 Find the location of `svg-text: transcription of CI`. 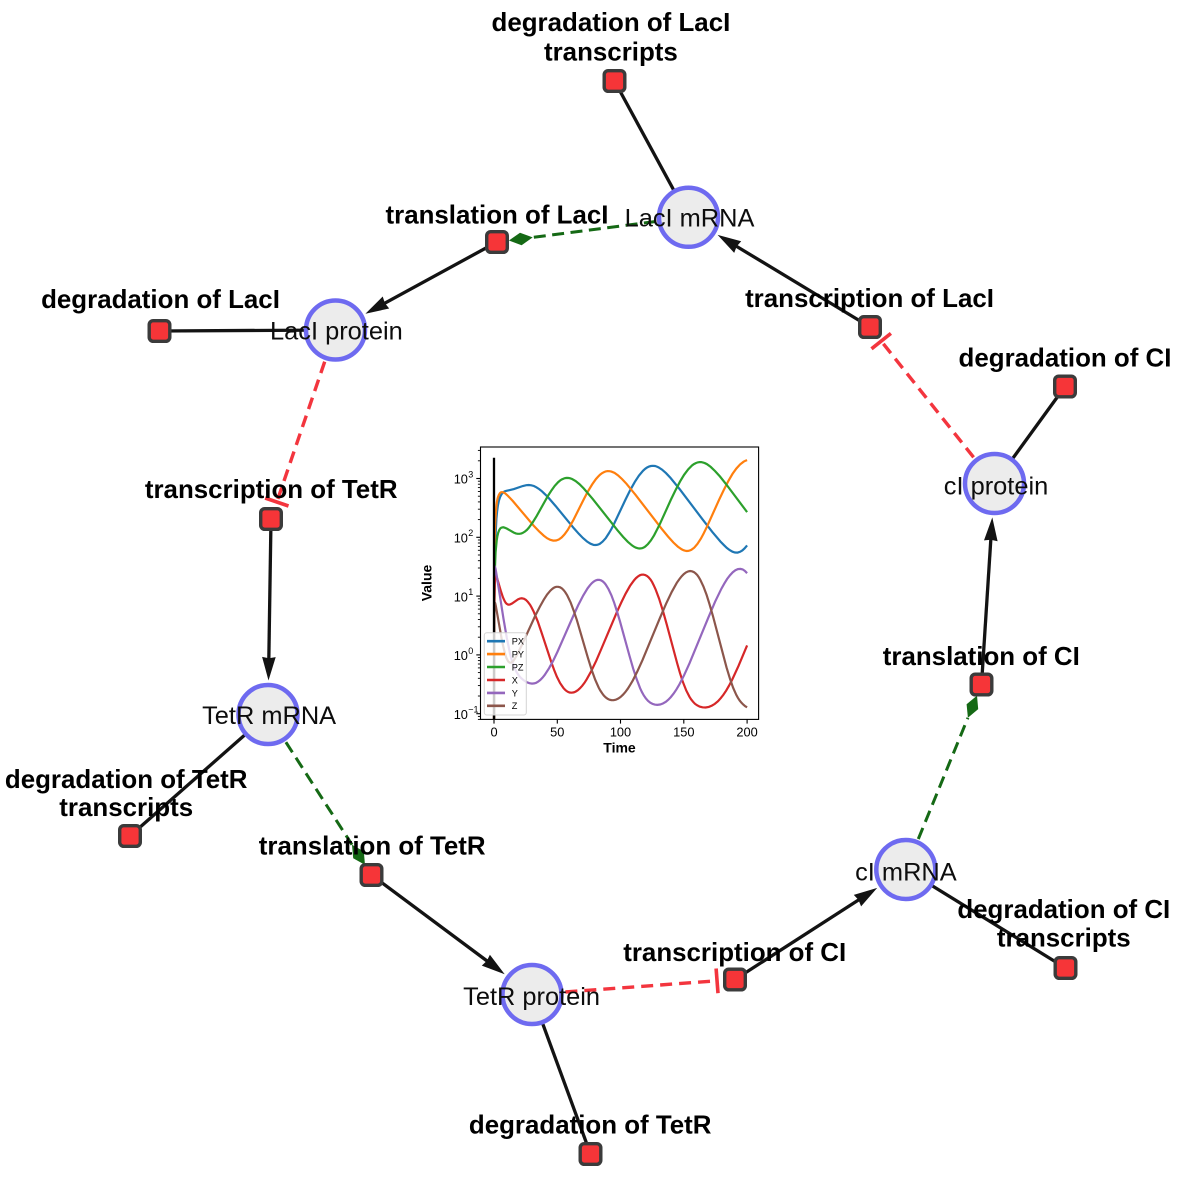

svg-text: transcription of CI is located at coordinates (734, 953).